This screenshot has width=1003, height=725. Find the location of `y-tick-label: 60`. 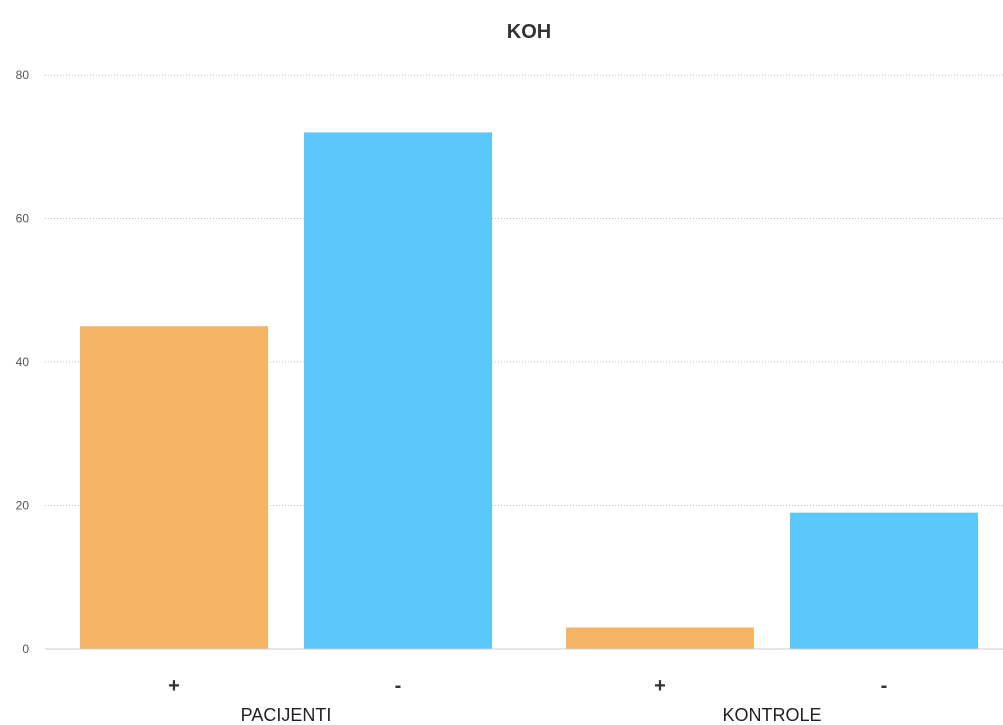

y-tick-label: 60 is located at coordinates (23, 219).